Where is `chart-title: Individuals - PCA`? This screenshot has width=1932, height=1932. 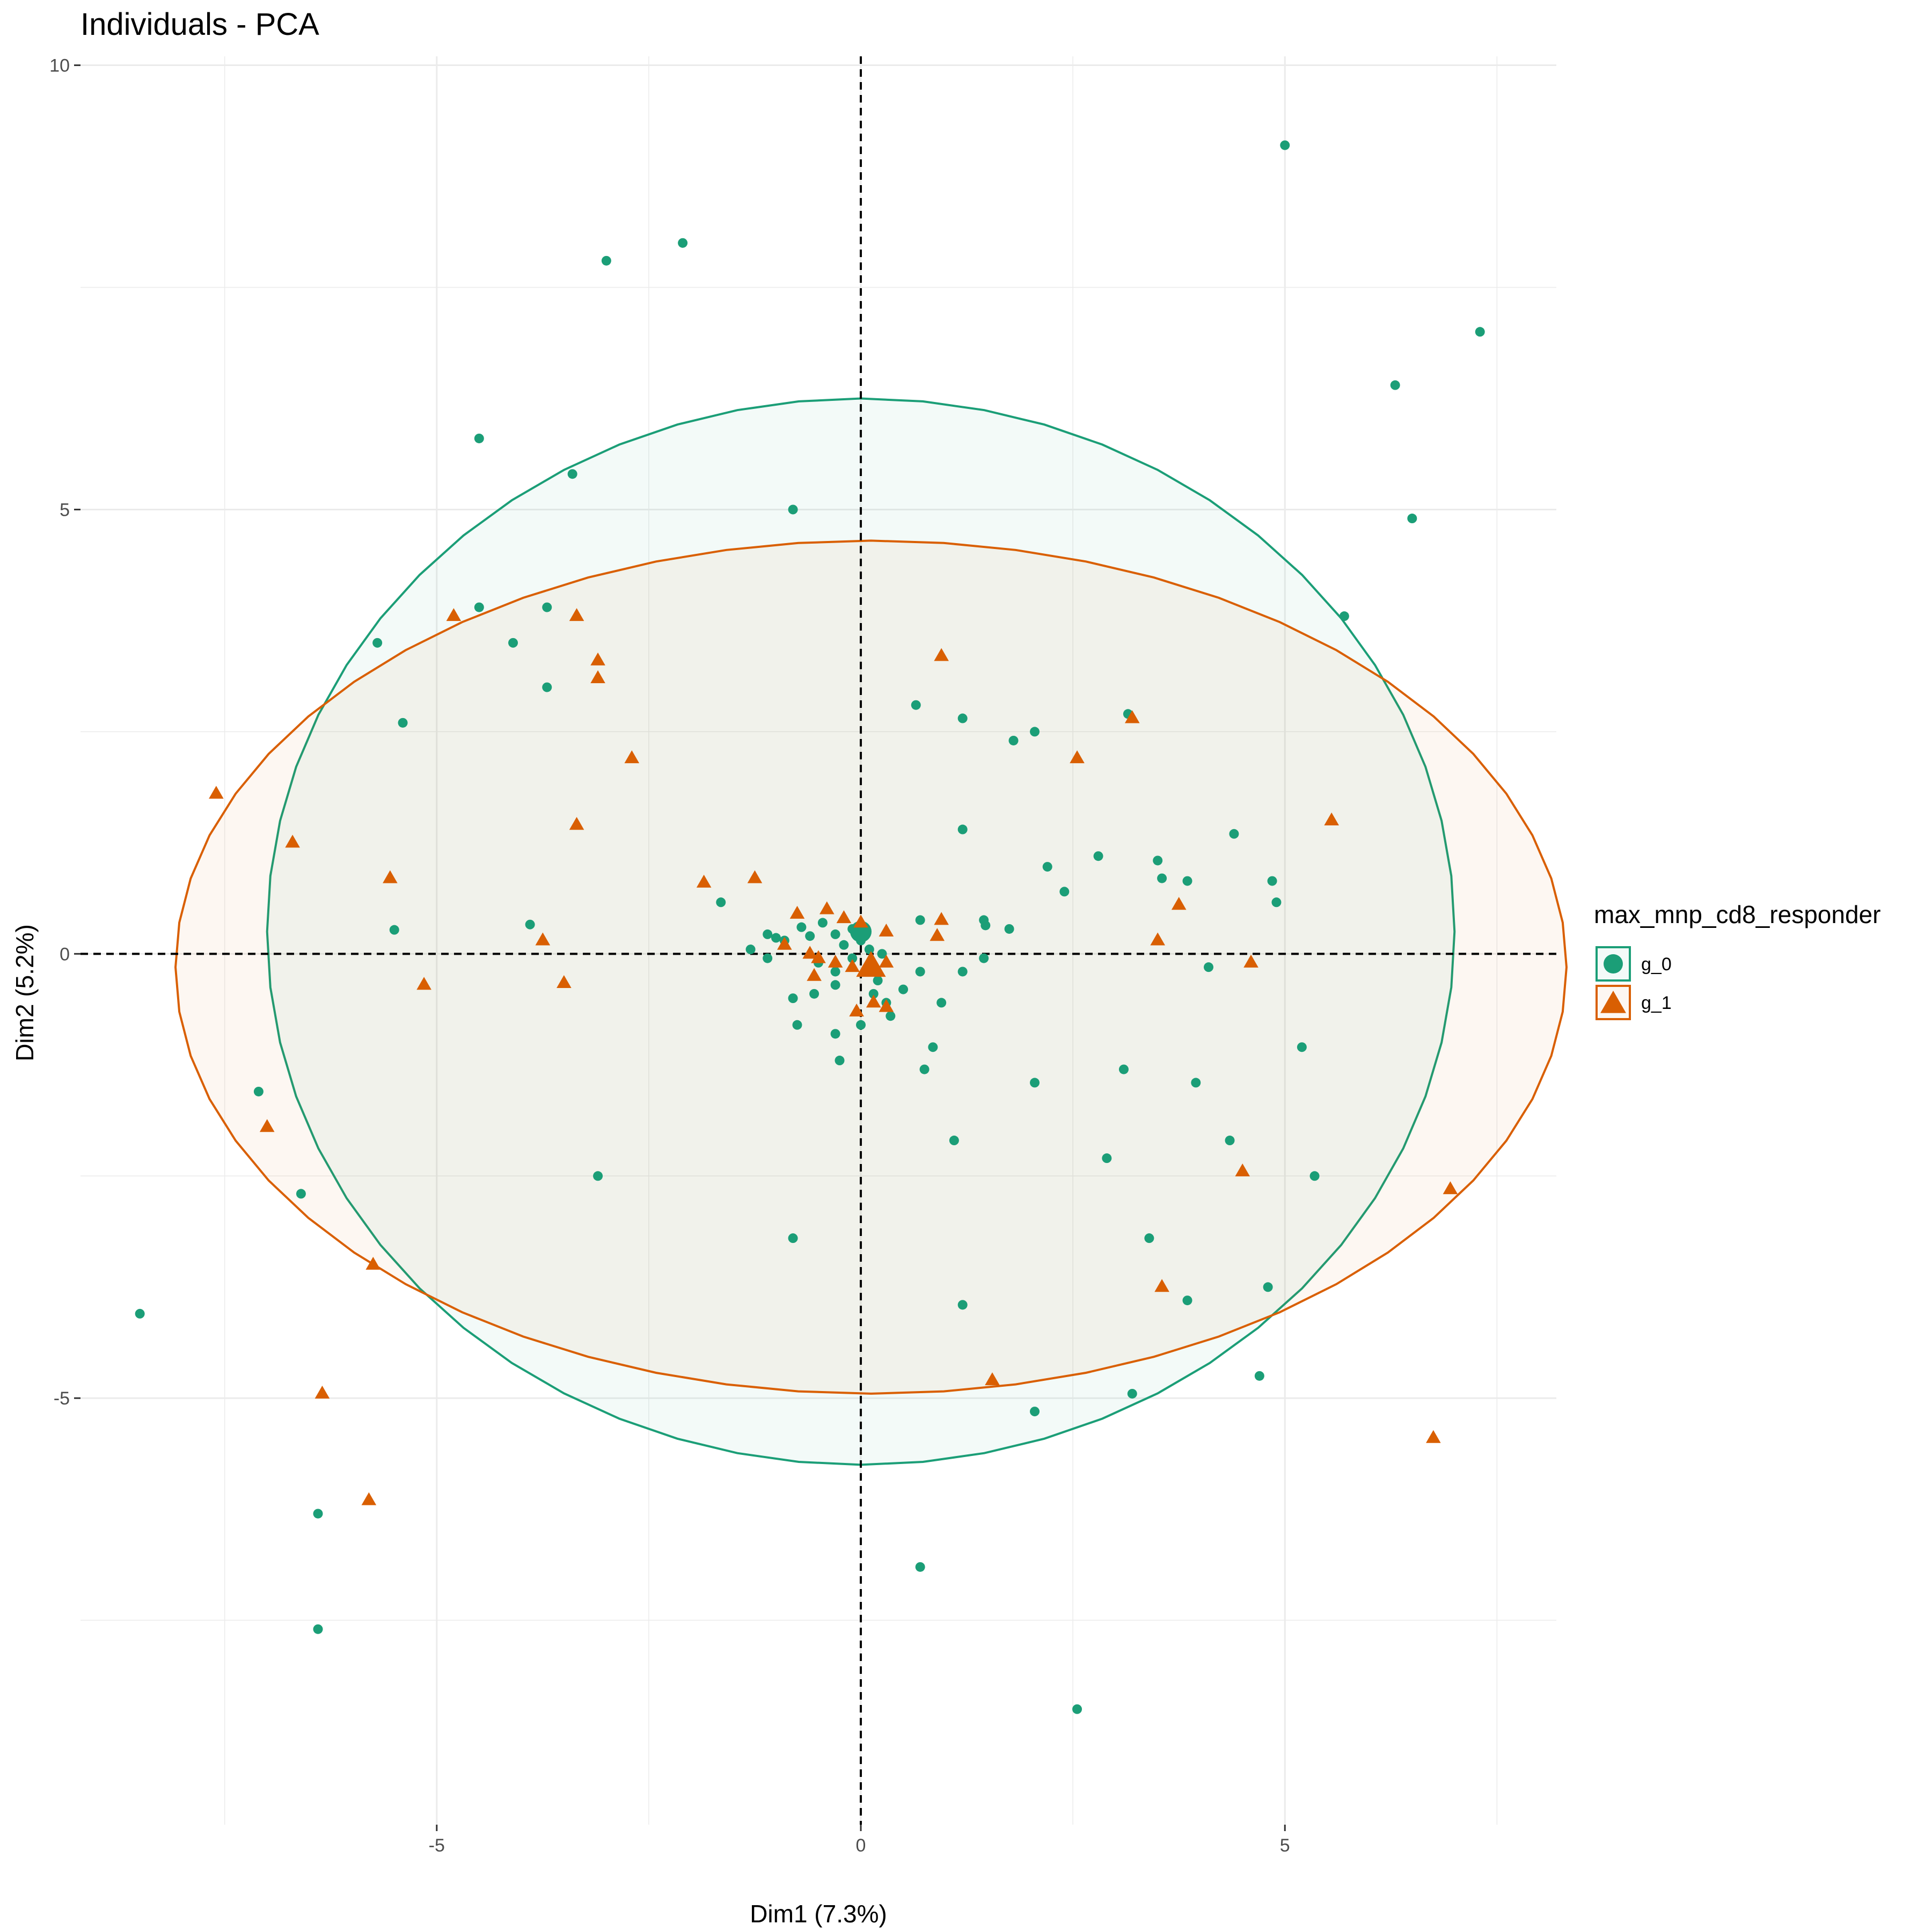 chart-title: Individuals - PCA is located at coordinates (199, 24).